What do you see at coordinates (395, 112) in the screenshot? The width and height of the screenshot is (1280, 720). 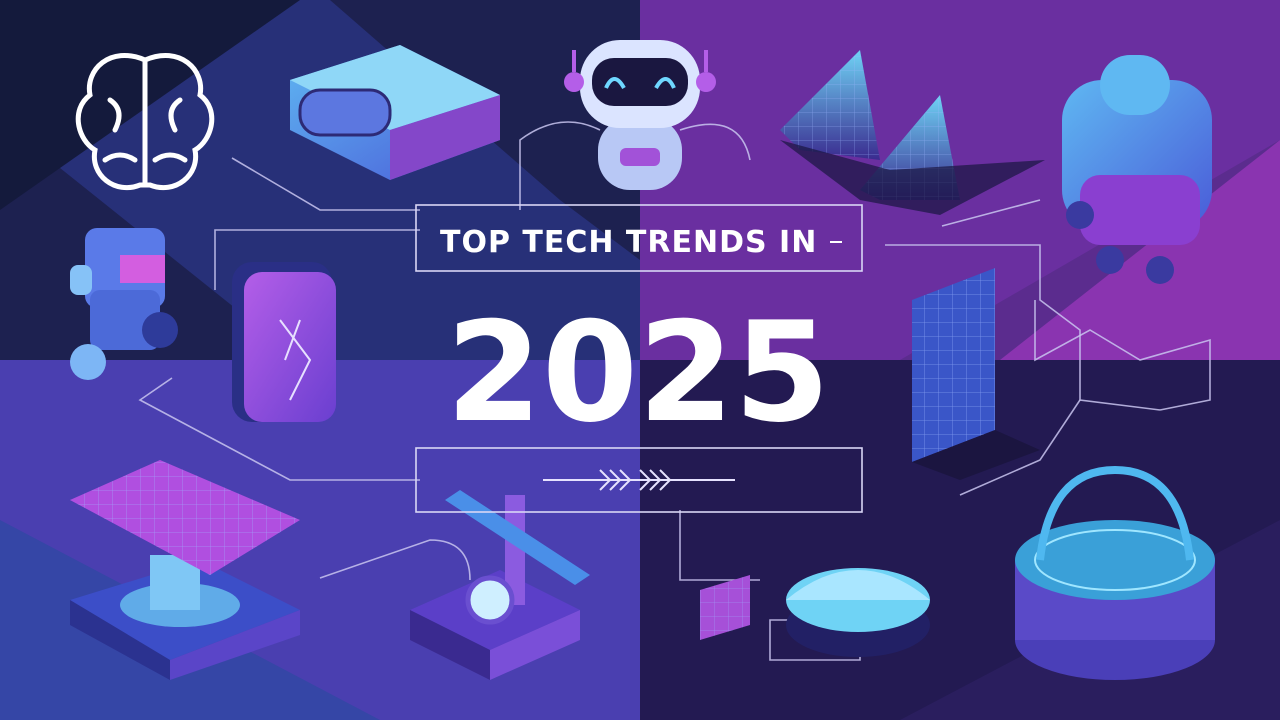 I see `vr-device` at bounding box center [395, 112].